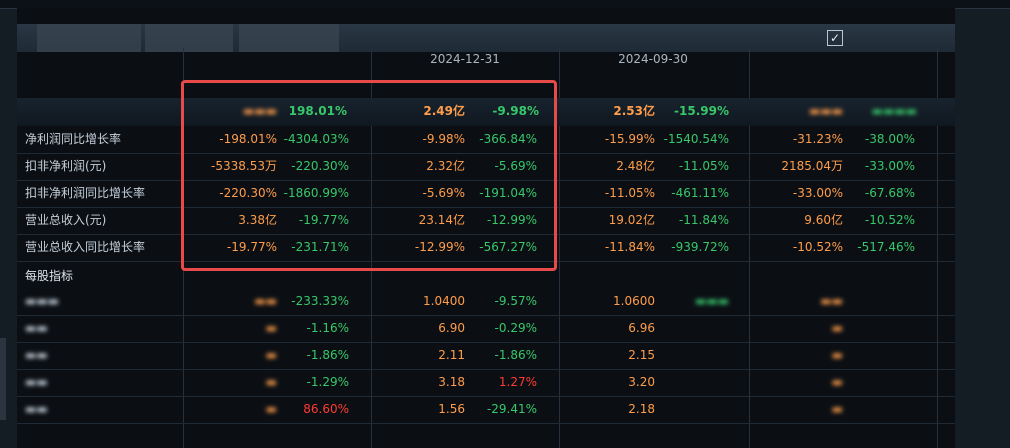  Describe the element at coordinates (317, 111) in the screenshot. I see `summary-pct: 198.01%` at that location.